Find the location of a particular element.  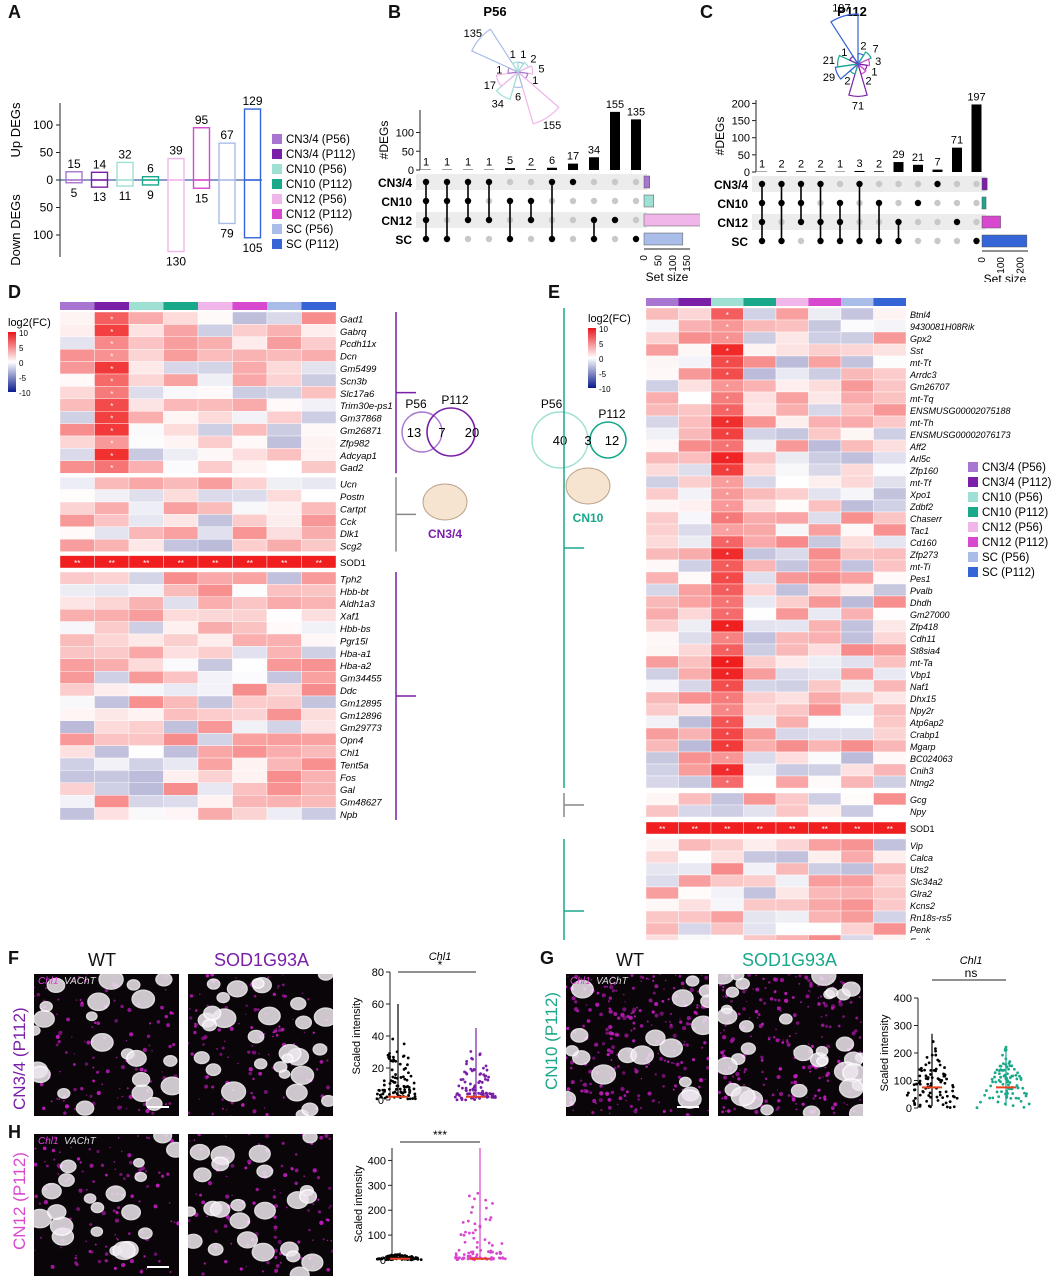

gene-label: Ntng2 is located at coordinates (922, 783).